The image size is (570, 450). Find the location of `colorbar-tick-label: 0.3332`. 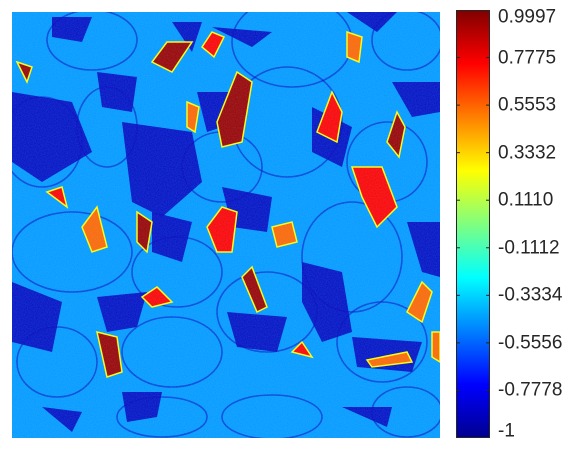

colorbar-tick-label: 0.3332 is located at coordinates (527, 152).